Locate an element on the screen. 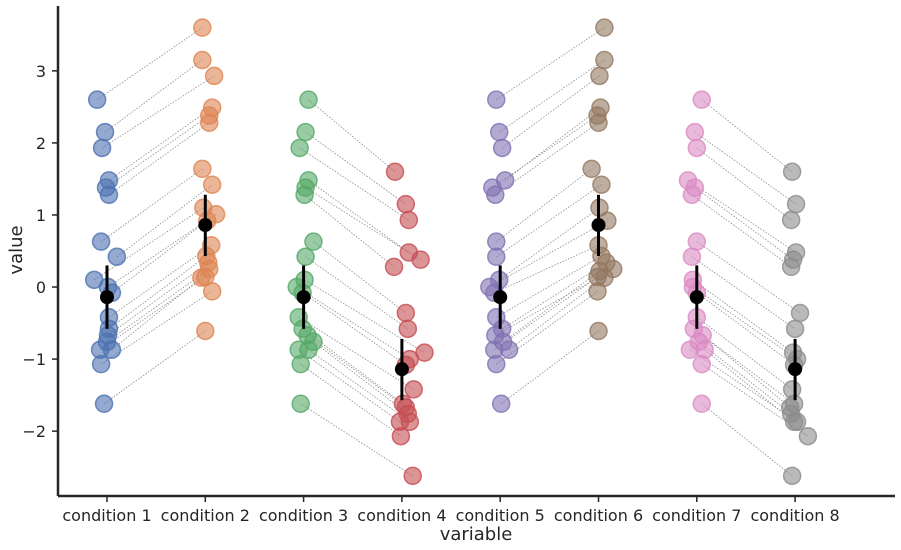 The image size is (901, 550). y-tick-label: 1 is located at coordinates (41, 215).